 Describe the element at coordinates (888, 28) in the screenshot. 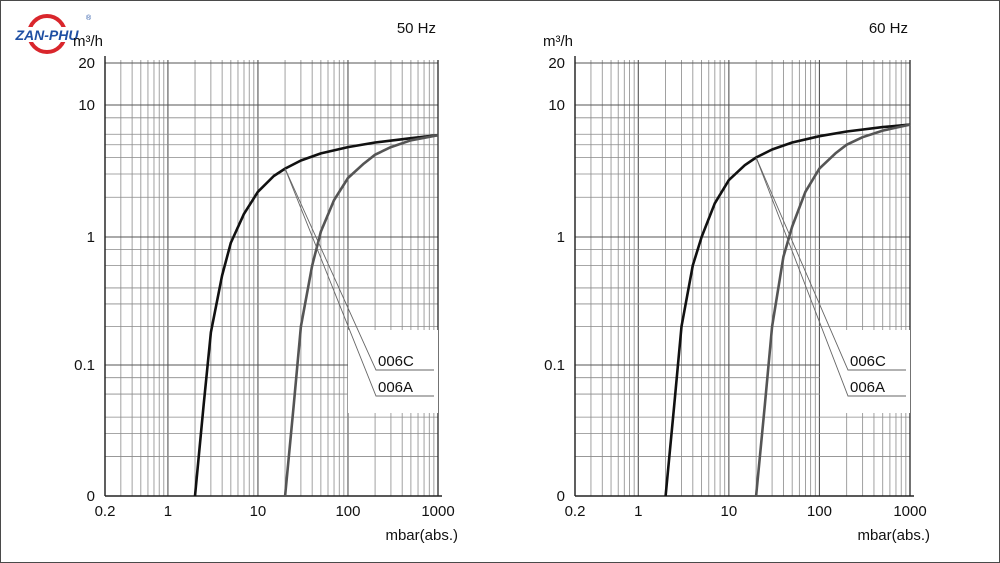

I see `frequency-label: 60 Hz` at that location.